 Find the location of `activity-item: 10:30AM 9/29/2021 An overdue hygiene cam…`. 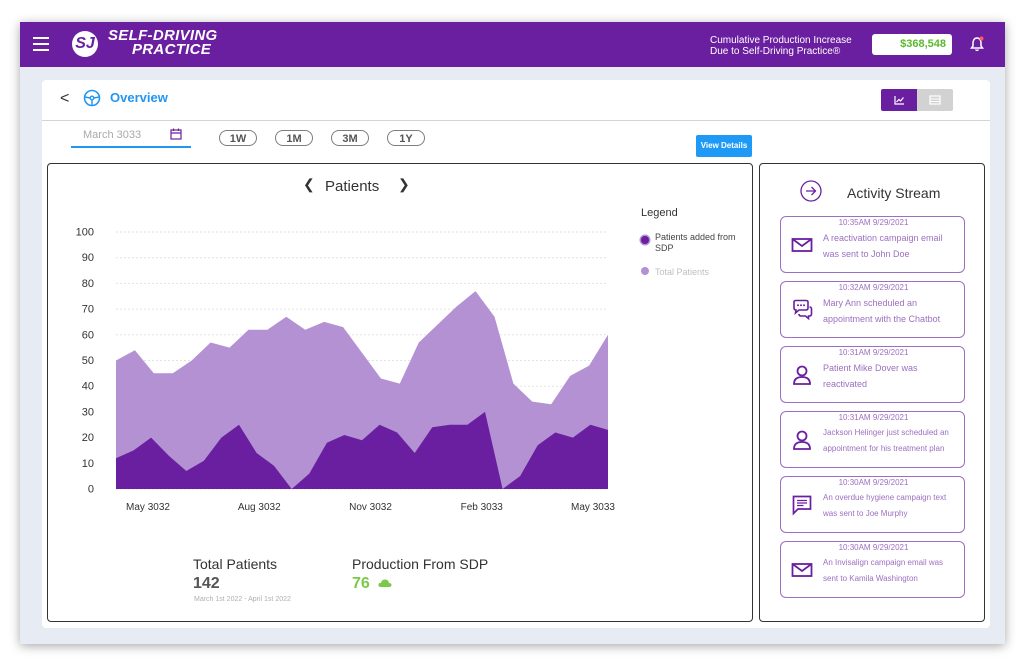

activity-item: 10:30AM 9/29/2021 An overdue hygiene cam… is located at coordinates (872, 504).